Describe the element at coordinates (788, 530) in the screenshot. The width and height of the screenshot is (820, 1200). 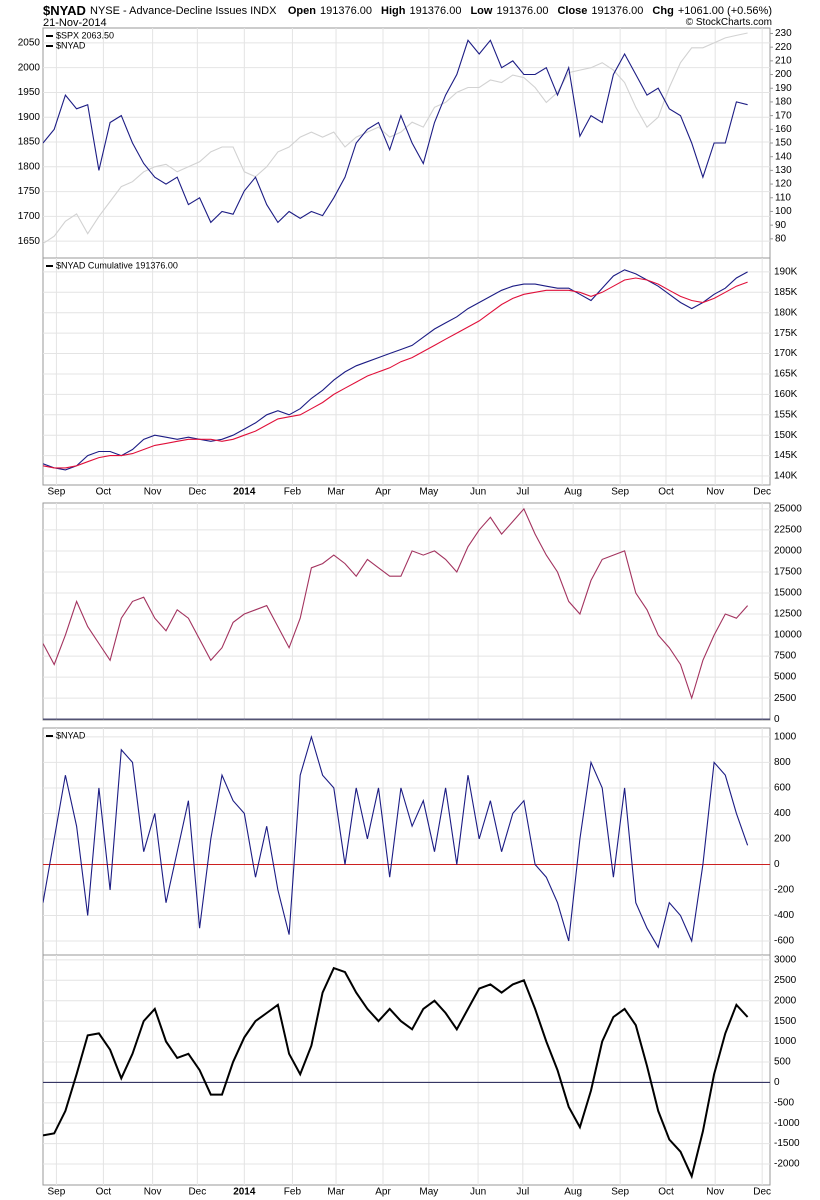
I see `y-tick-label: 22500` at that location.